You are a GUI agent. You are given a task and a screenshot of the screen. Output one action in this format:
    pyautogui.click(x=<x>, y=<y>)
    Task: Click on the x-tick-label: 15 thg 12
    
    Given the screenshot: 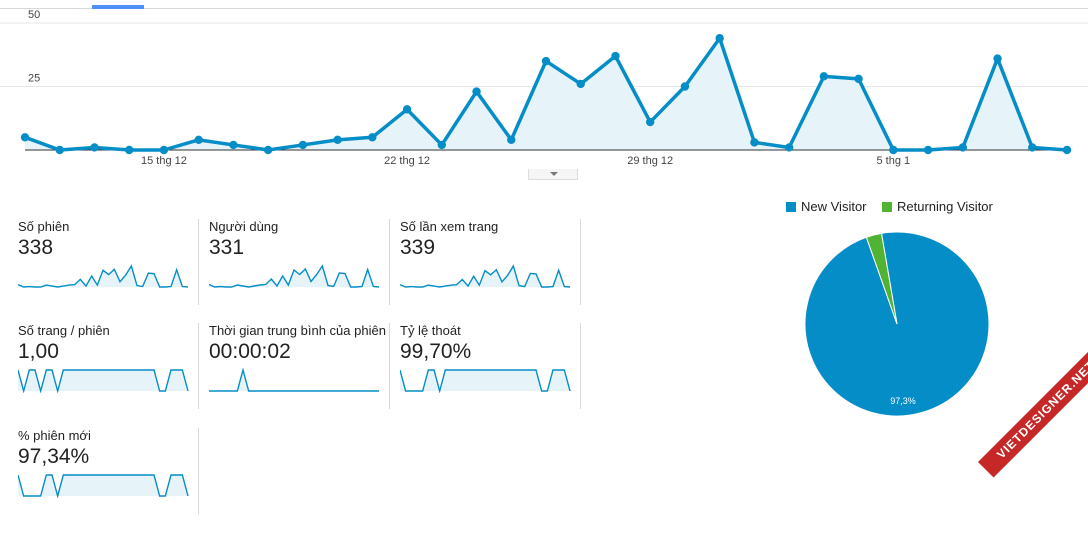 What is the action you would take?
    pyautogui.click(x=164, y=161)
    